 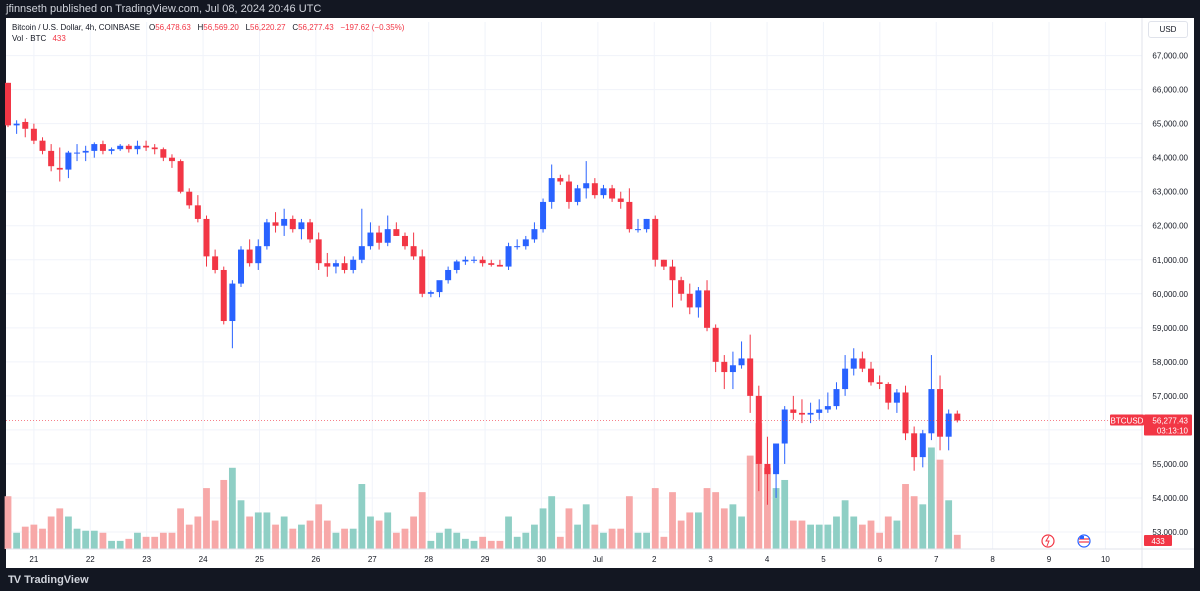 What do you see at coordinates (1170, 498) in the screenshot?
I see `y-tick-label: 54,000.00` at bounding box center [1170, 498].